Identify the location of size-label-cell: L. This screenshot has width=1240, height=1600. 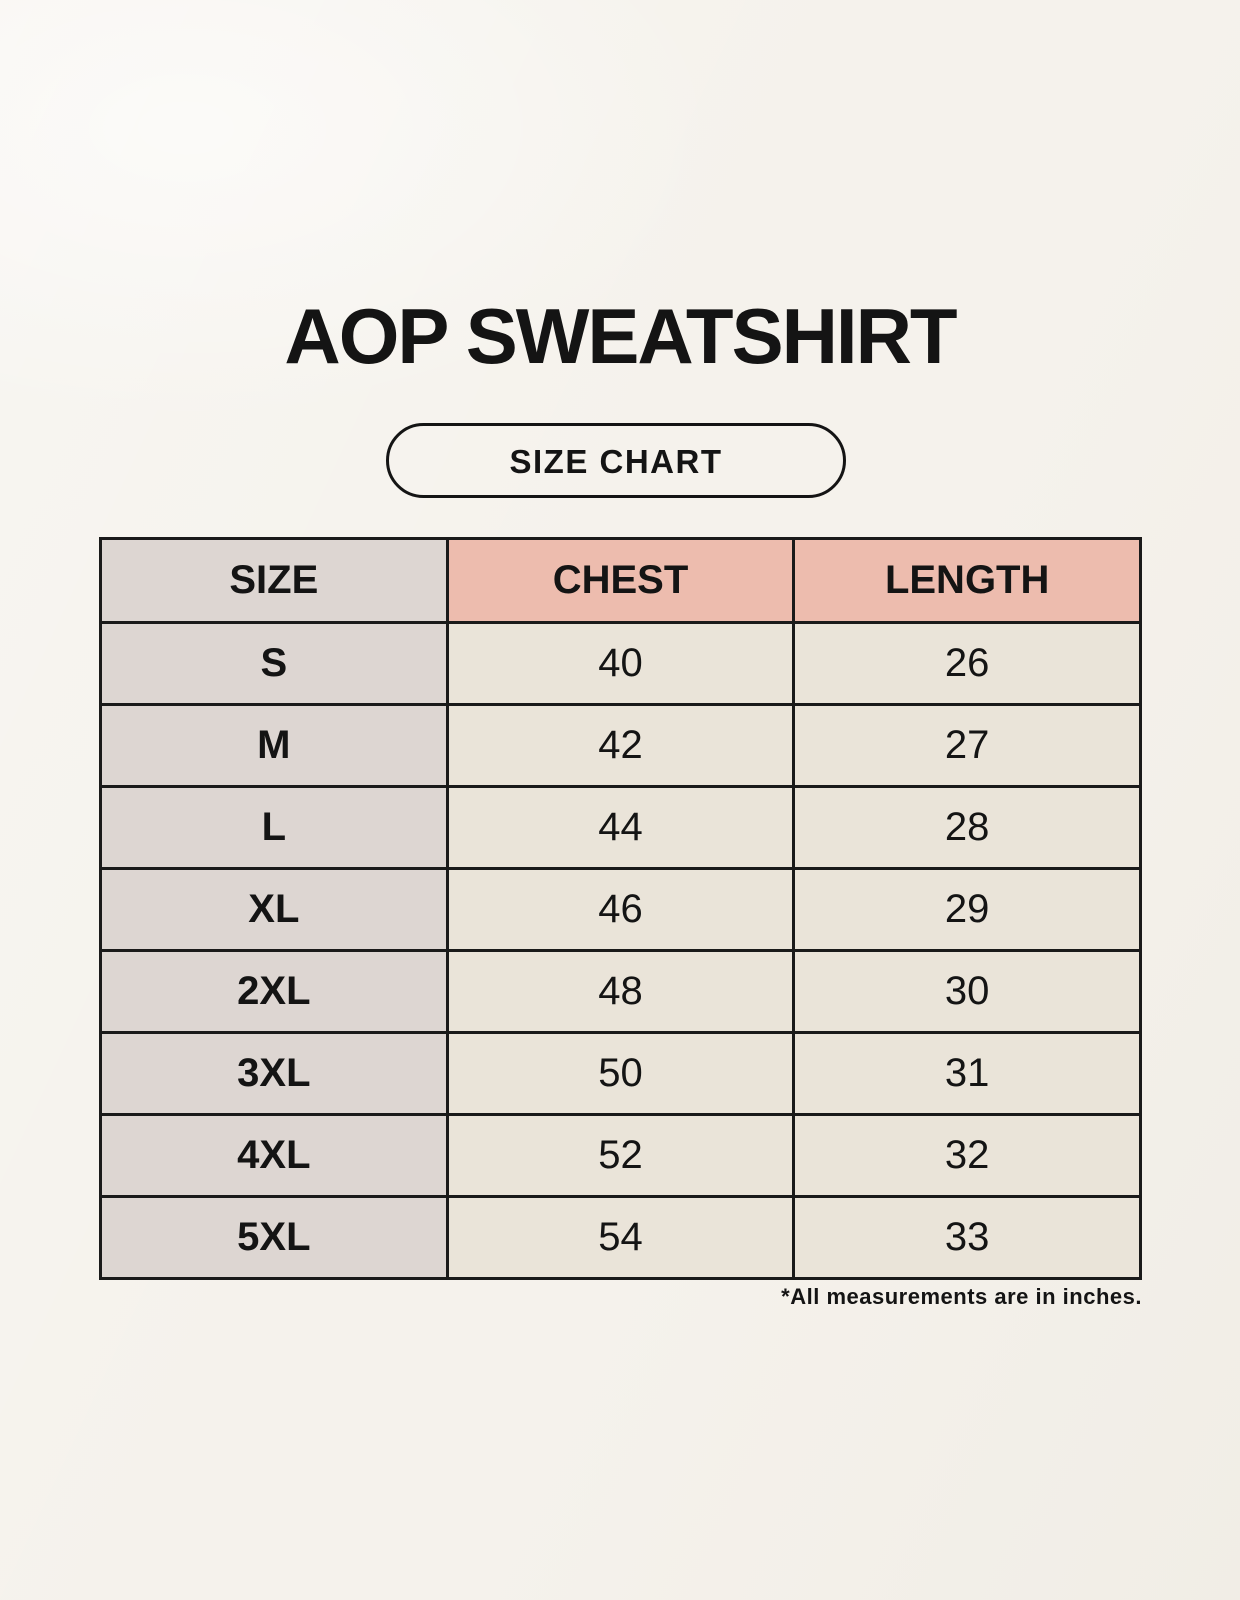
(274, 827).